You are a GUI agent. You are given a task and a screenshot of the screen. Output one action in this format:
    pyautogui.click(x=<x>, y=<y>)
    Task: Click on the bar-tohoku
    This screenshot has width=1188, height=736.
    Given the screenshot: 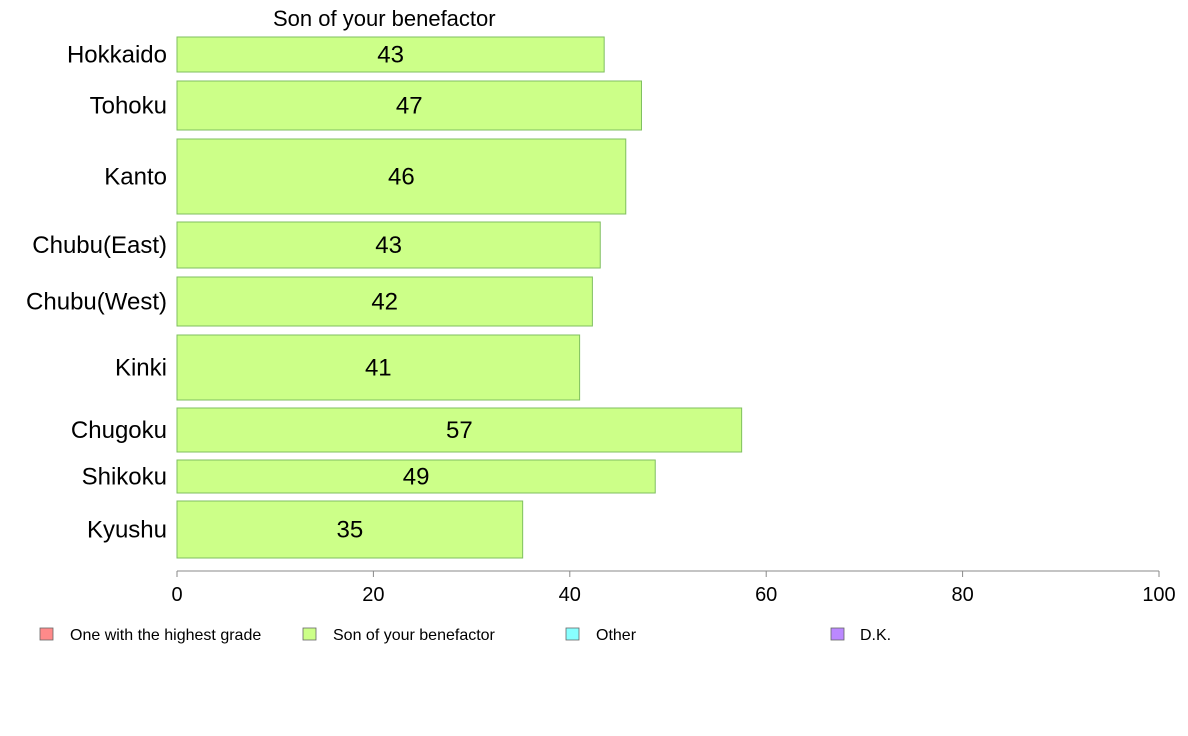 What is the action you would take?
    pyautogui.click(x=409, y=105)
    